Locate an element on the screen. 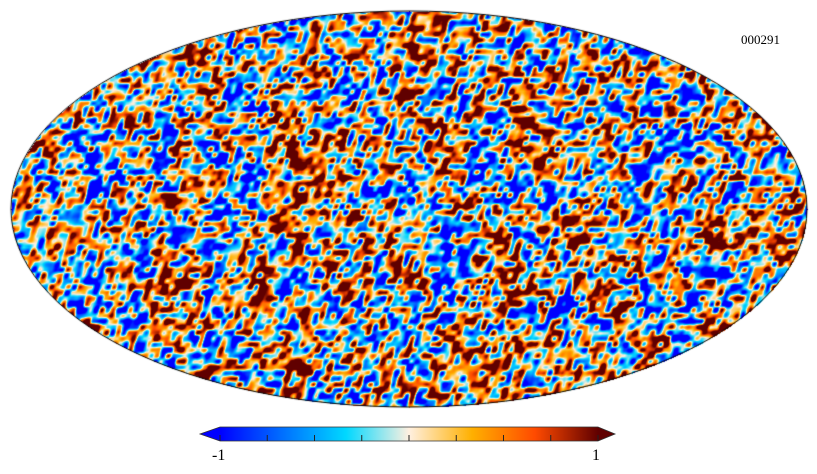 The width and height of the screenshot is (817, 474). colorbar-min-label: -1 is located at coordinates (219, 455).